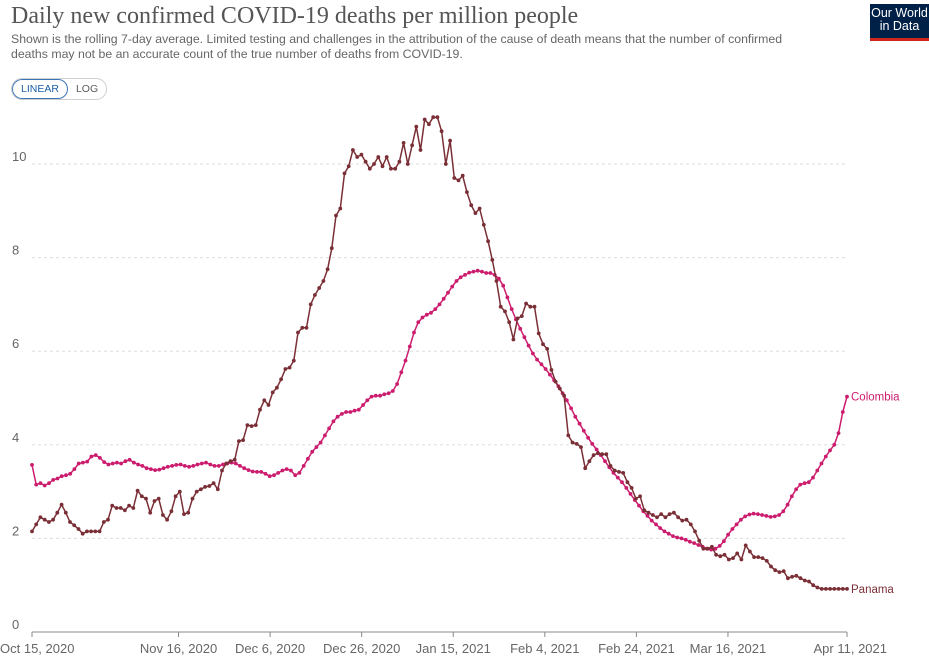 The height and width of the screenshot is (667, 929). What do you see at coordinates (87, 89) in the screenshot?
I see `log-scale-button: LOG` at bounding box center [87, 89].